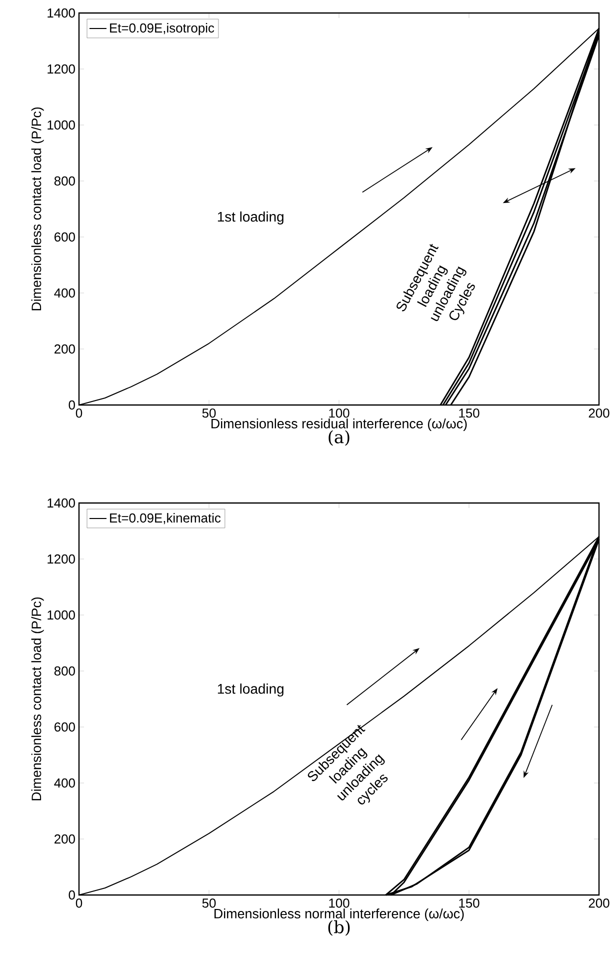 This screenshot has width=616, height=975. What do you see at coordinates (339, 915) in the screenshot?
I see `x-axis-title: Dimensionless normal interference (ω/ωc)` at bounding box center [339, 915].